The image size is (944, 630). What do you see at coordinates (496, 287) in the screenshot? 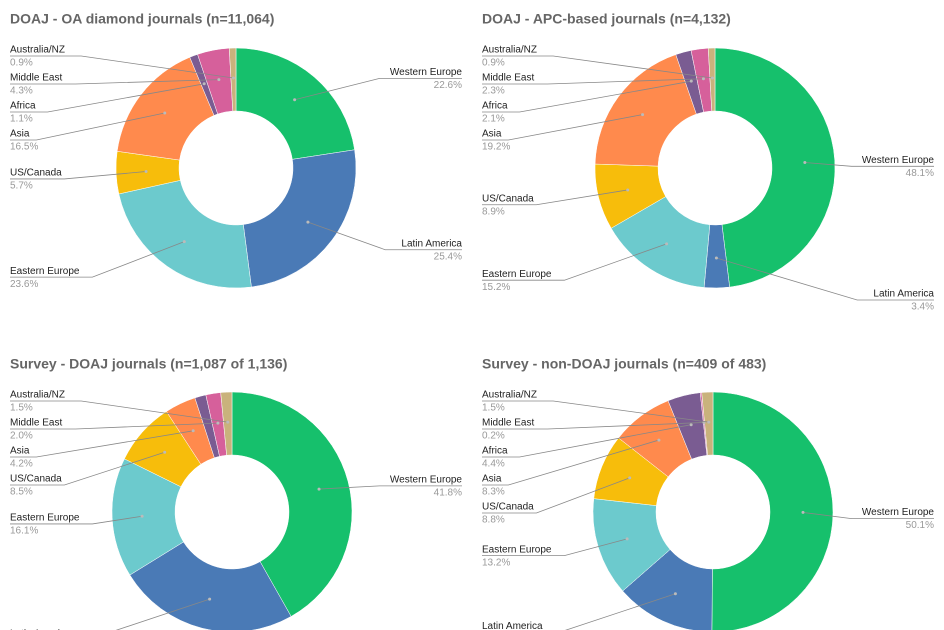
I see `value-label: 15.2%` at bounding box center [496, 287].